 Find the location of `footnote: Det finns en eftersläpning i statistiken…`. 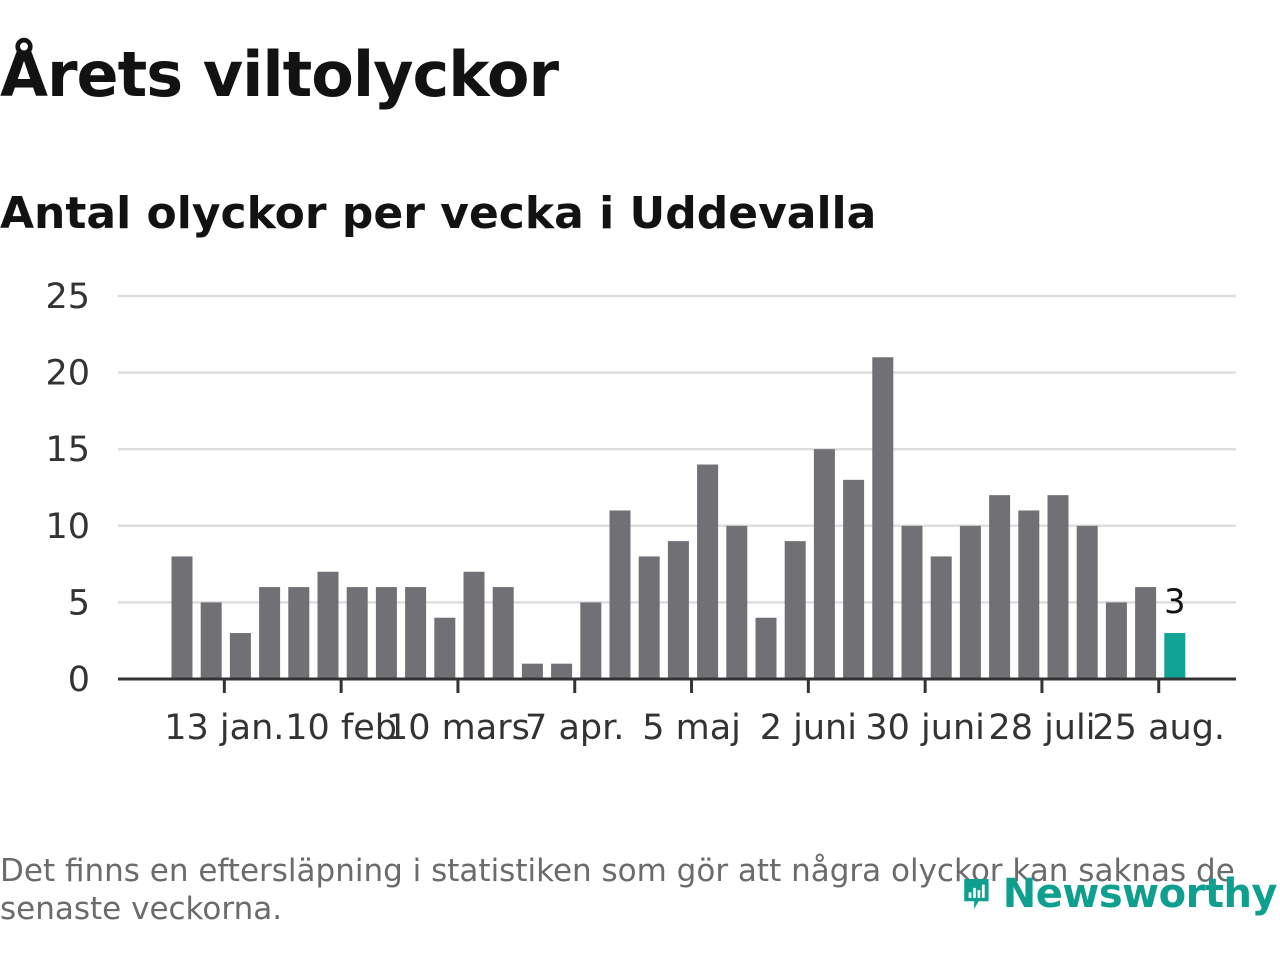

footnote: Det finns en eftersläpning i statistiken… is located at coordinates (617, 890).